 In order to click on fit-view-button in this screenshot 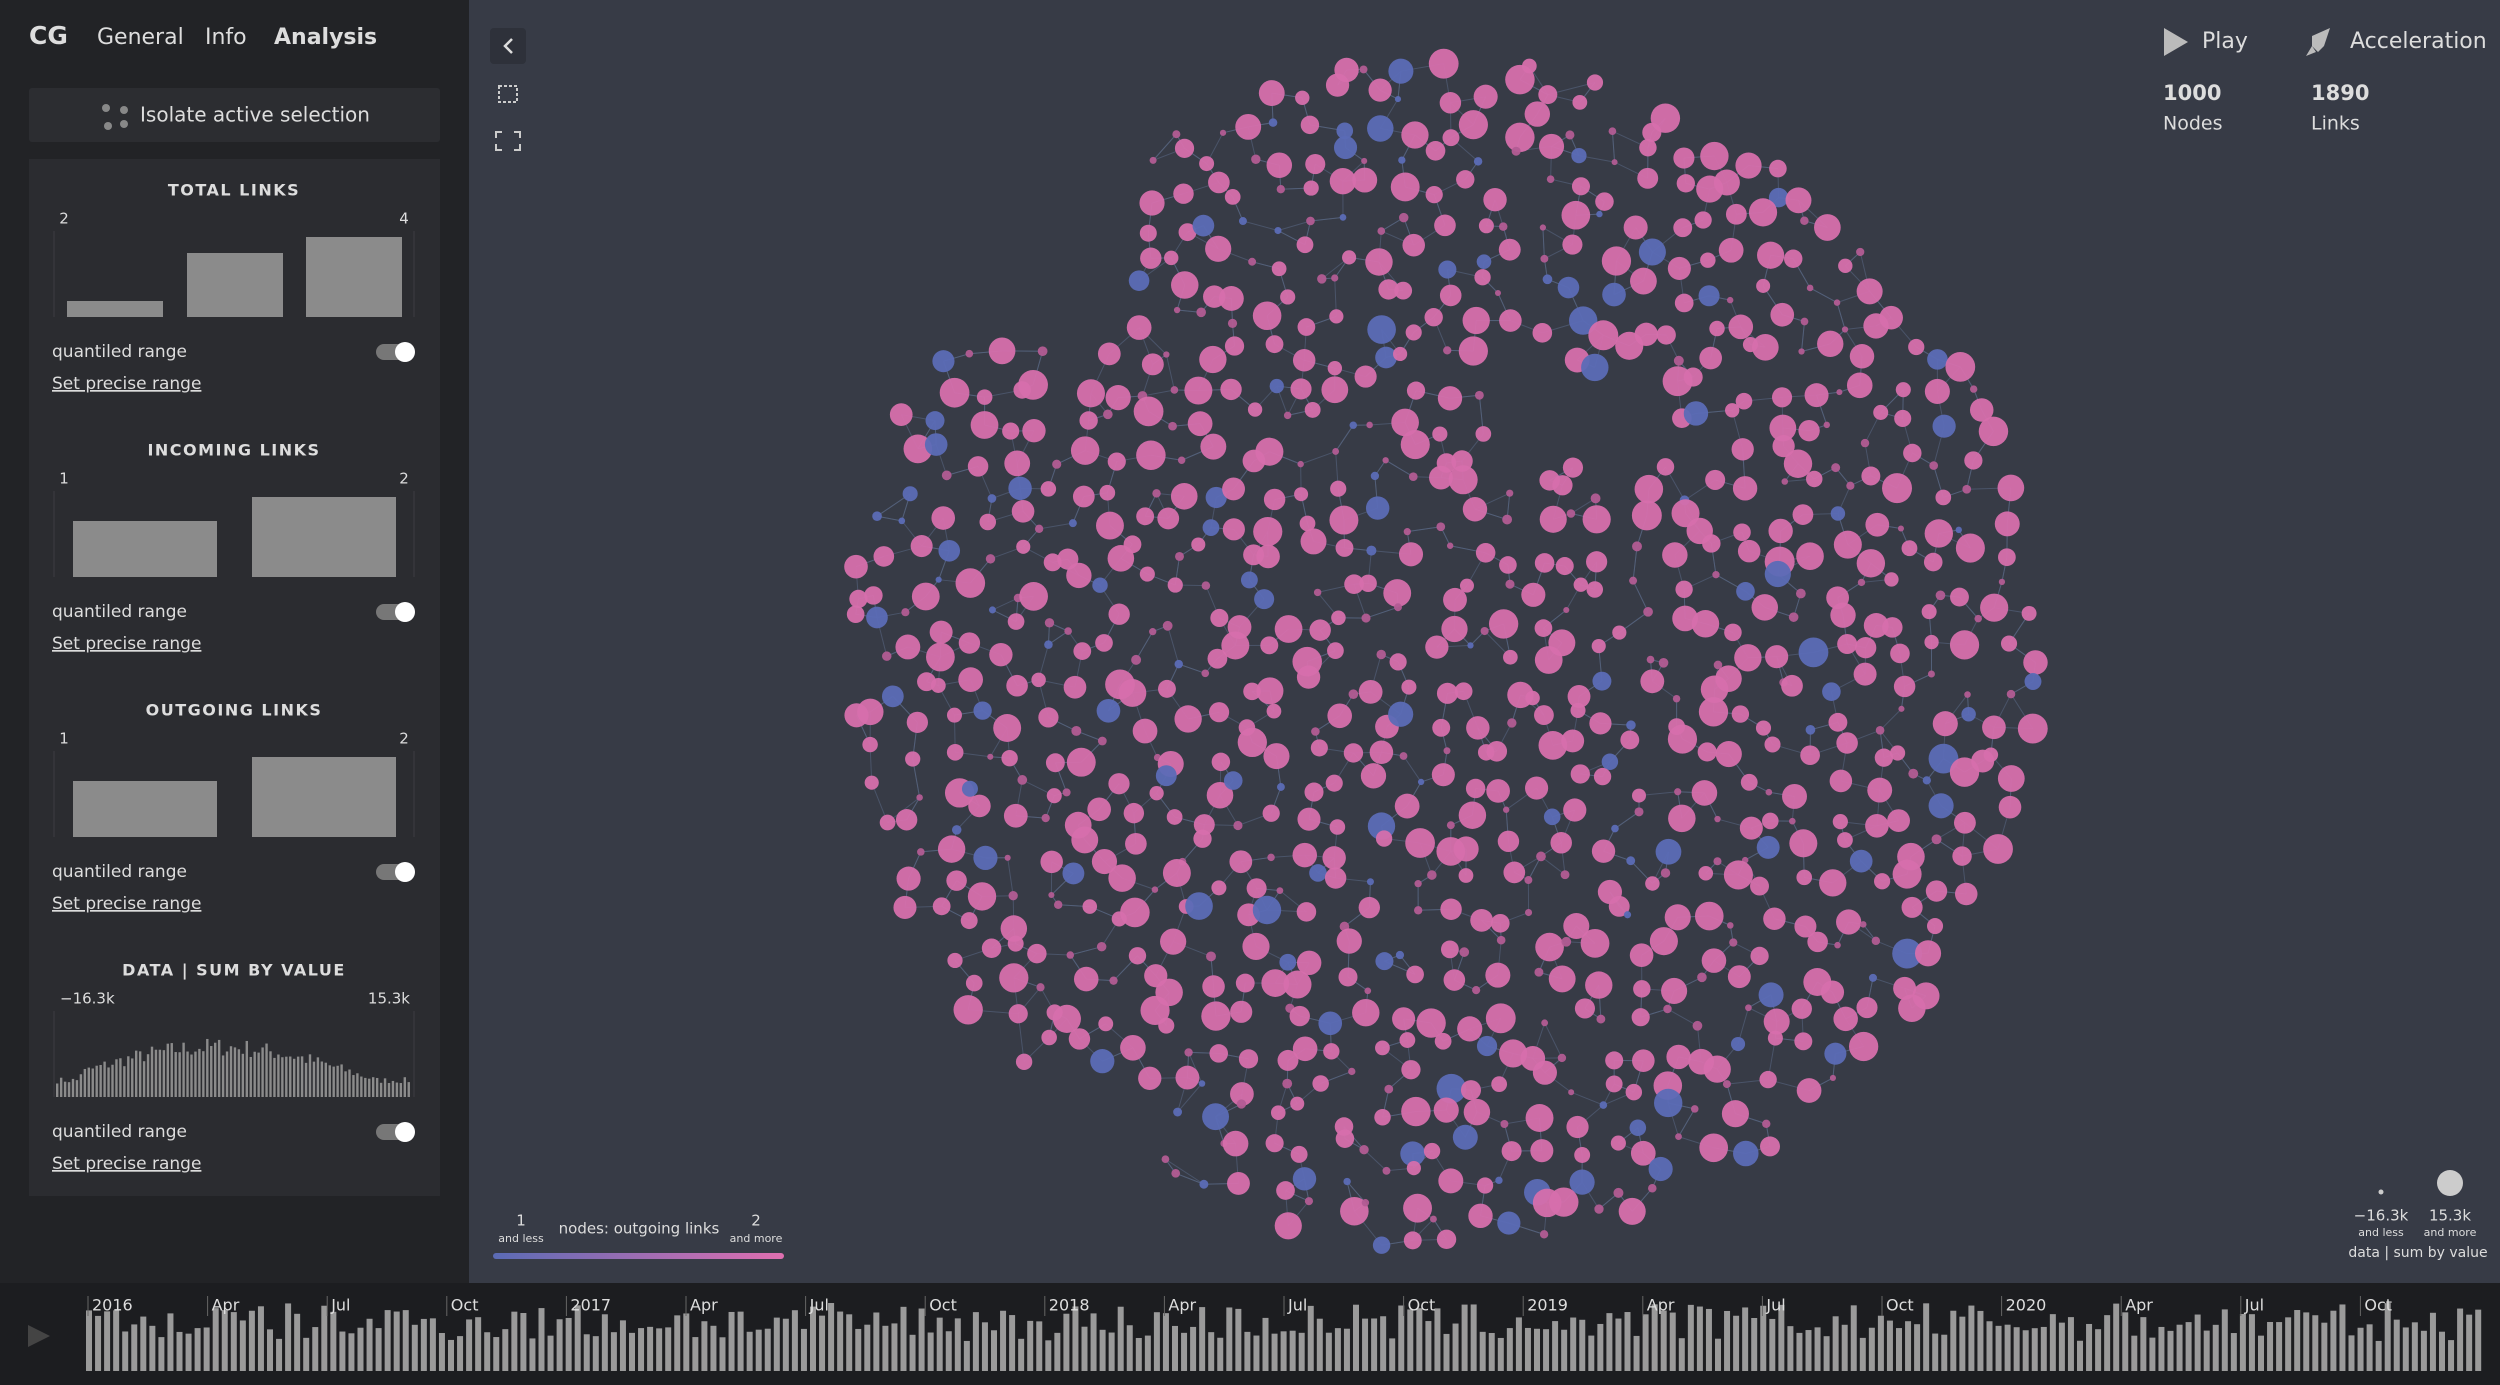, I will do `click(508, 141)`.